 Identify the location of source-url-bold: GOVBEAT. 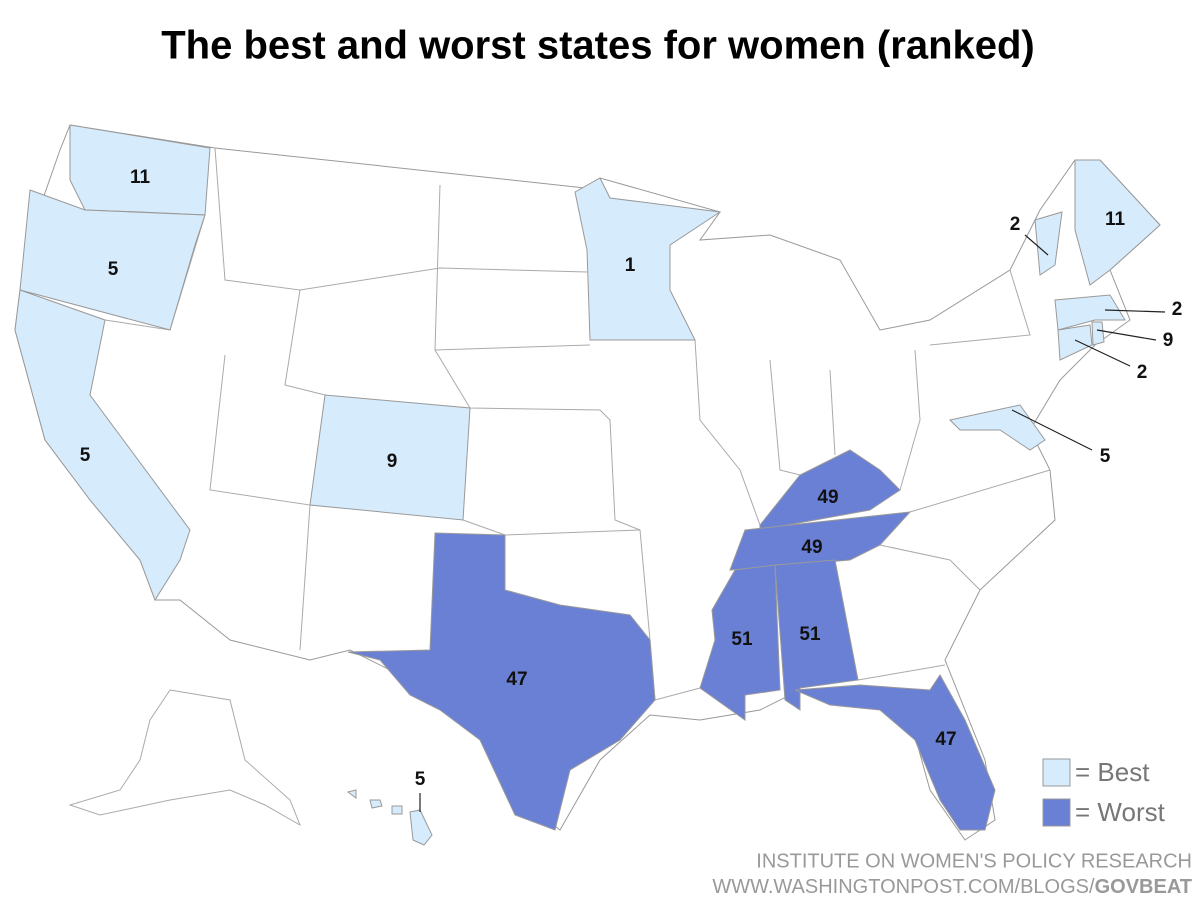
(1143, 887).